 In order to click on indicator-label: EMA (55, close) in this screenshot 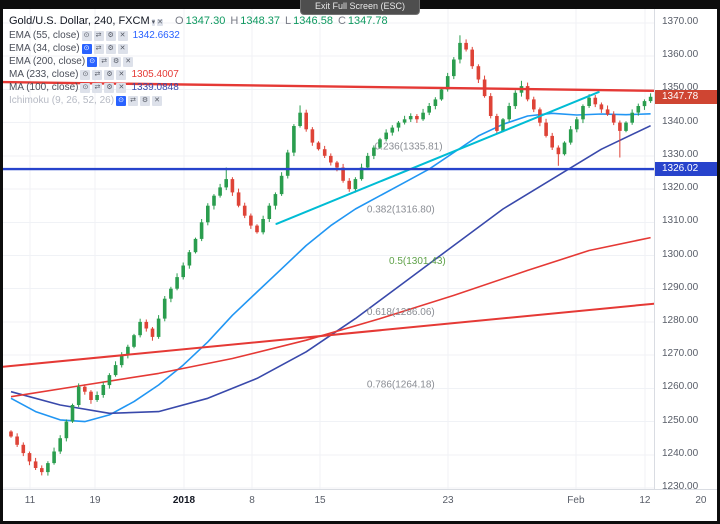, I will do `click(44, 35)`.